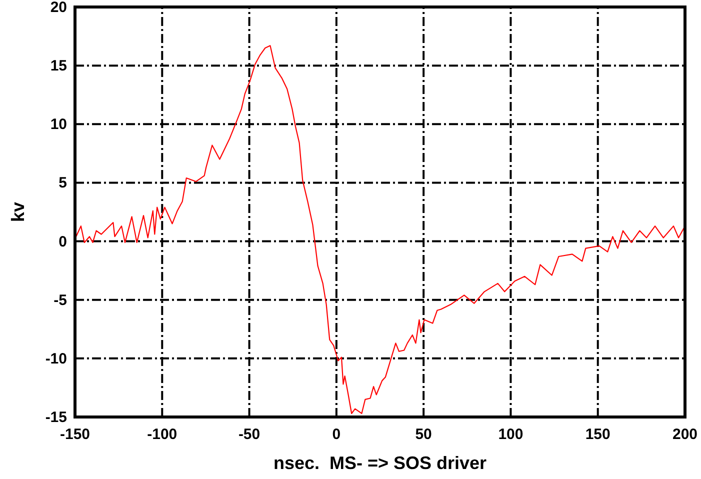 This screenshot has height=479, width=701. Describe the element at coordinates (162, 434) in the screenshot. I see `x-tick-label: -100` at that location.